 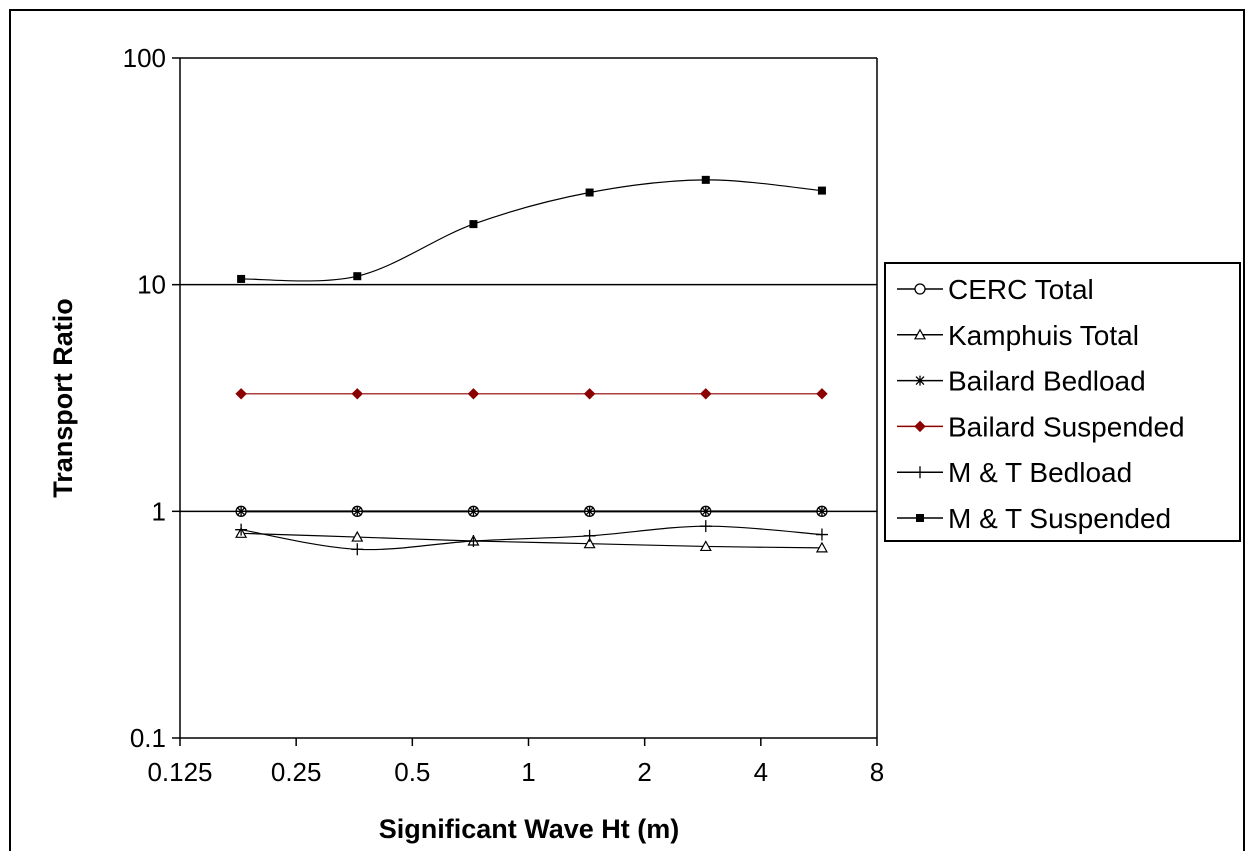 What do you see at coordinates (1059, 518) in the screenshot?
I see `legend-label: M & T Suspended` at bounding box center [1059, 518].